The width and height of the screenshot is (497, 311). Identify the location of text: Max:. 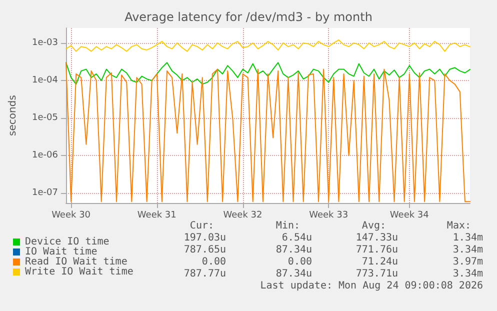
(459, 226).